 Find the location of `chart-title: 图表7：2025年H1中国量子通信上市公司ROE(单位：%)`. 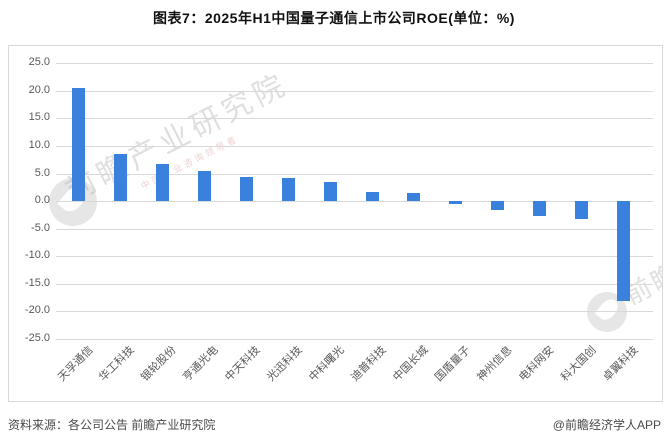

chart-title: 图表7：2025年H1中国量子通信上市公司ROE(单位：%) is located at coordinates (334, 18).